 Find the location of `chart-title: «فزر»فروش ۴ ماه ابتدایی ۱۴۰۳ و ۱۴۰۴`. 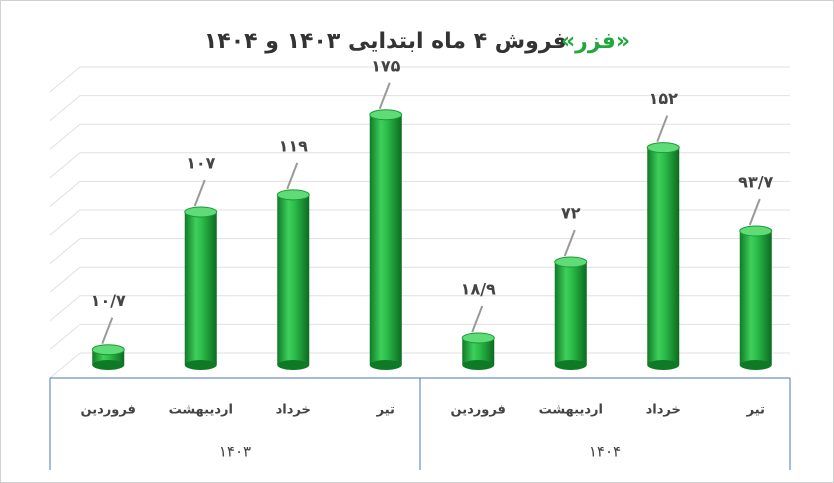

chart-title: «فزر»فروش ۴ ماه ابتدایی ۱۴۰۳ و ۱۴۰۴ is located at coordinates (417, 41).